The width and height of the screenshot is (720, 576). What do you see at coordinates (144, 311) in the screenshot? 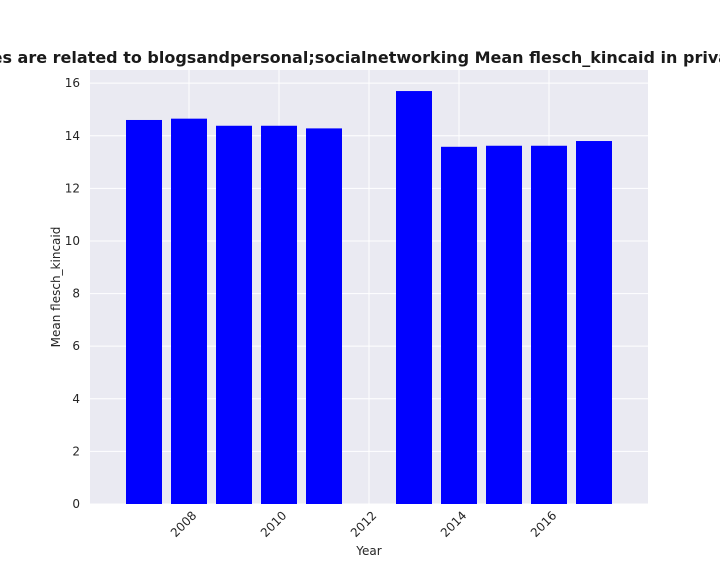
I see `bar-2007` at bounding box center [144, 311].